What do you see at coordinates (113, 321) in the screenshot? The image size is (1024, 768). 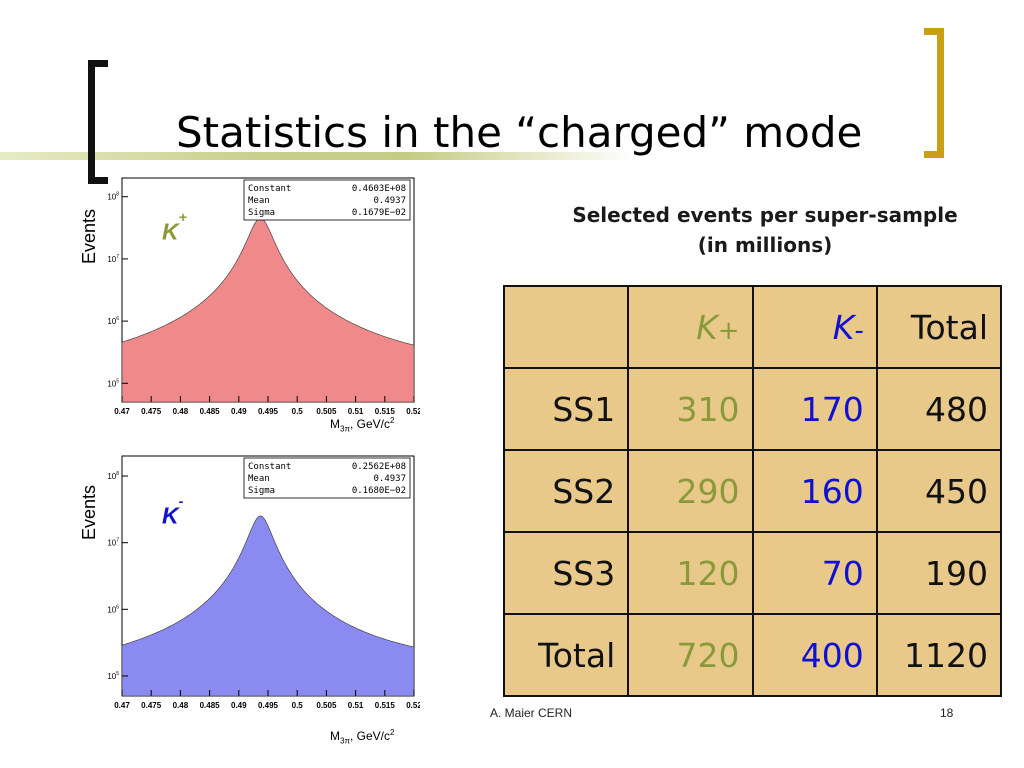 I see `kplus-y-tick-label: 10⁶` at bounding box center [113, 321].